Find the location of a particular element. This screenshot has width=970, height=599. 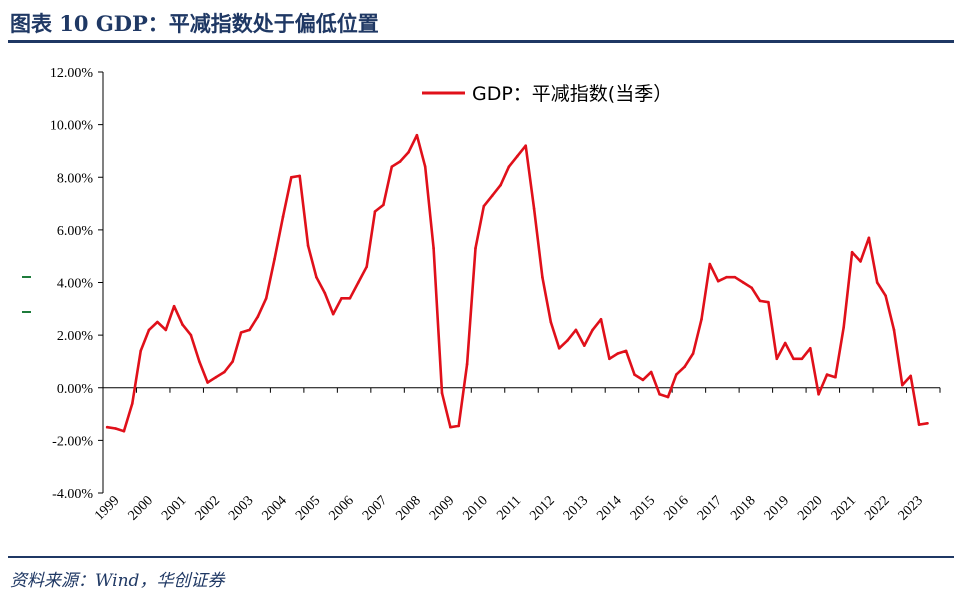

x-tick-label: 2018 is located at coordinates (743, 508).